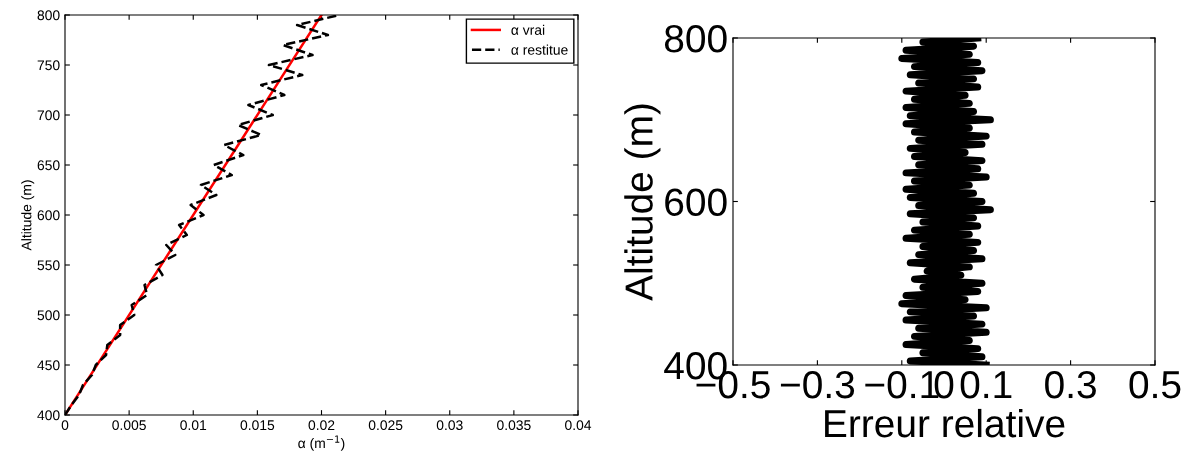 Image resolution: width=1189 pixels, height=466 pixels. What do you see at coordinates (449, 425) in the screenshot?
I see `x-tick-label: 0.03` at bounding box center [449, 425].